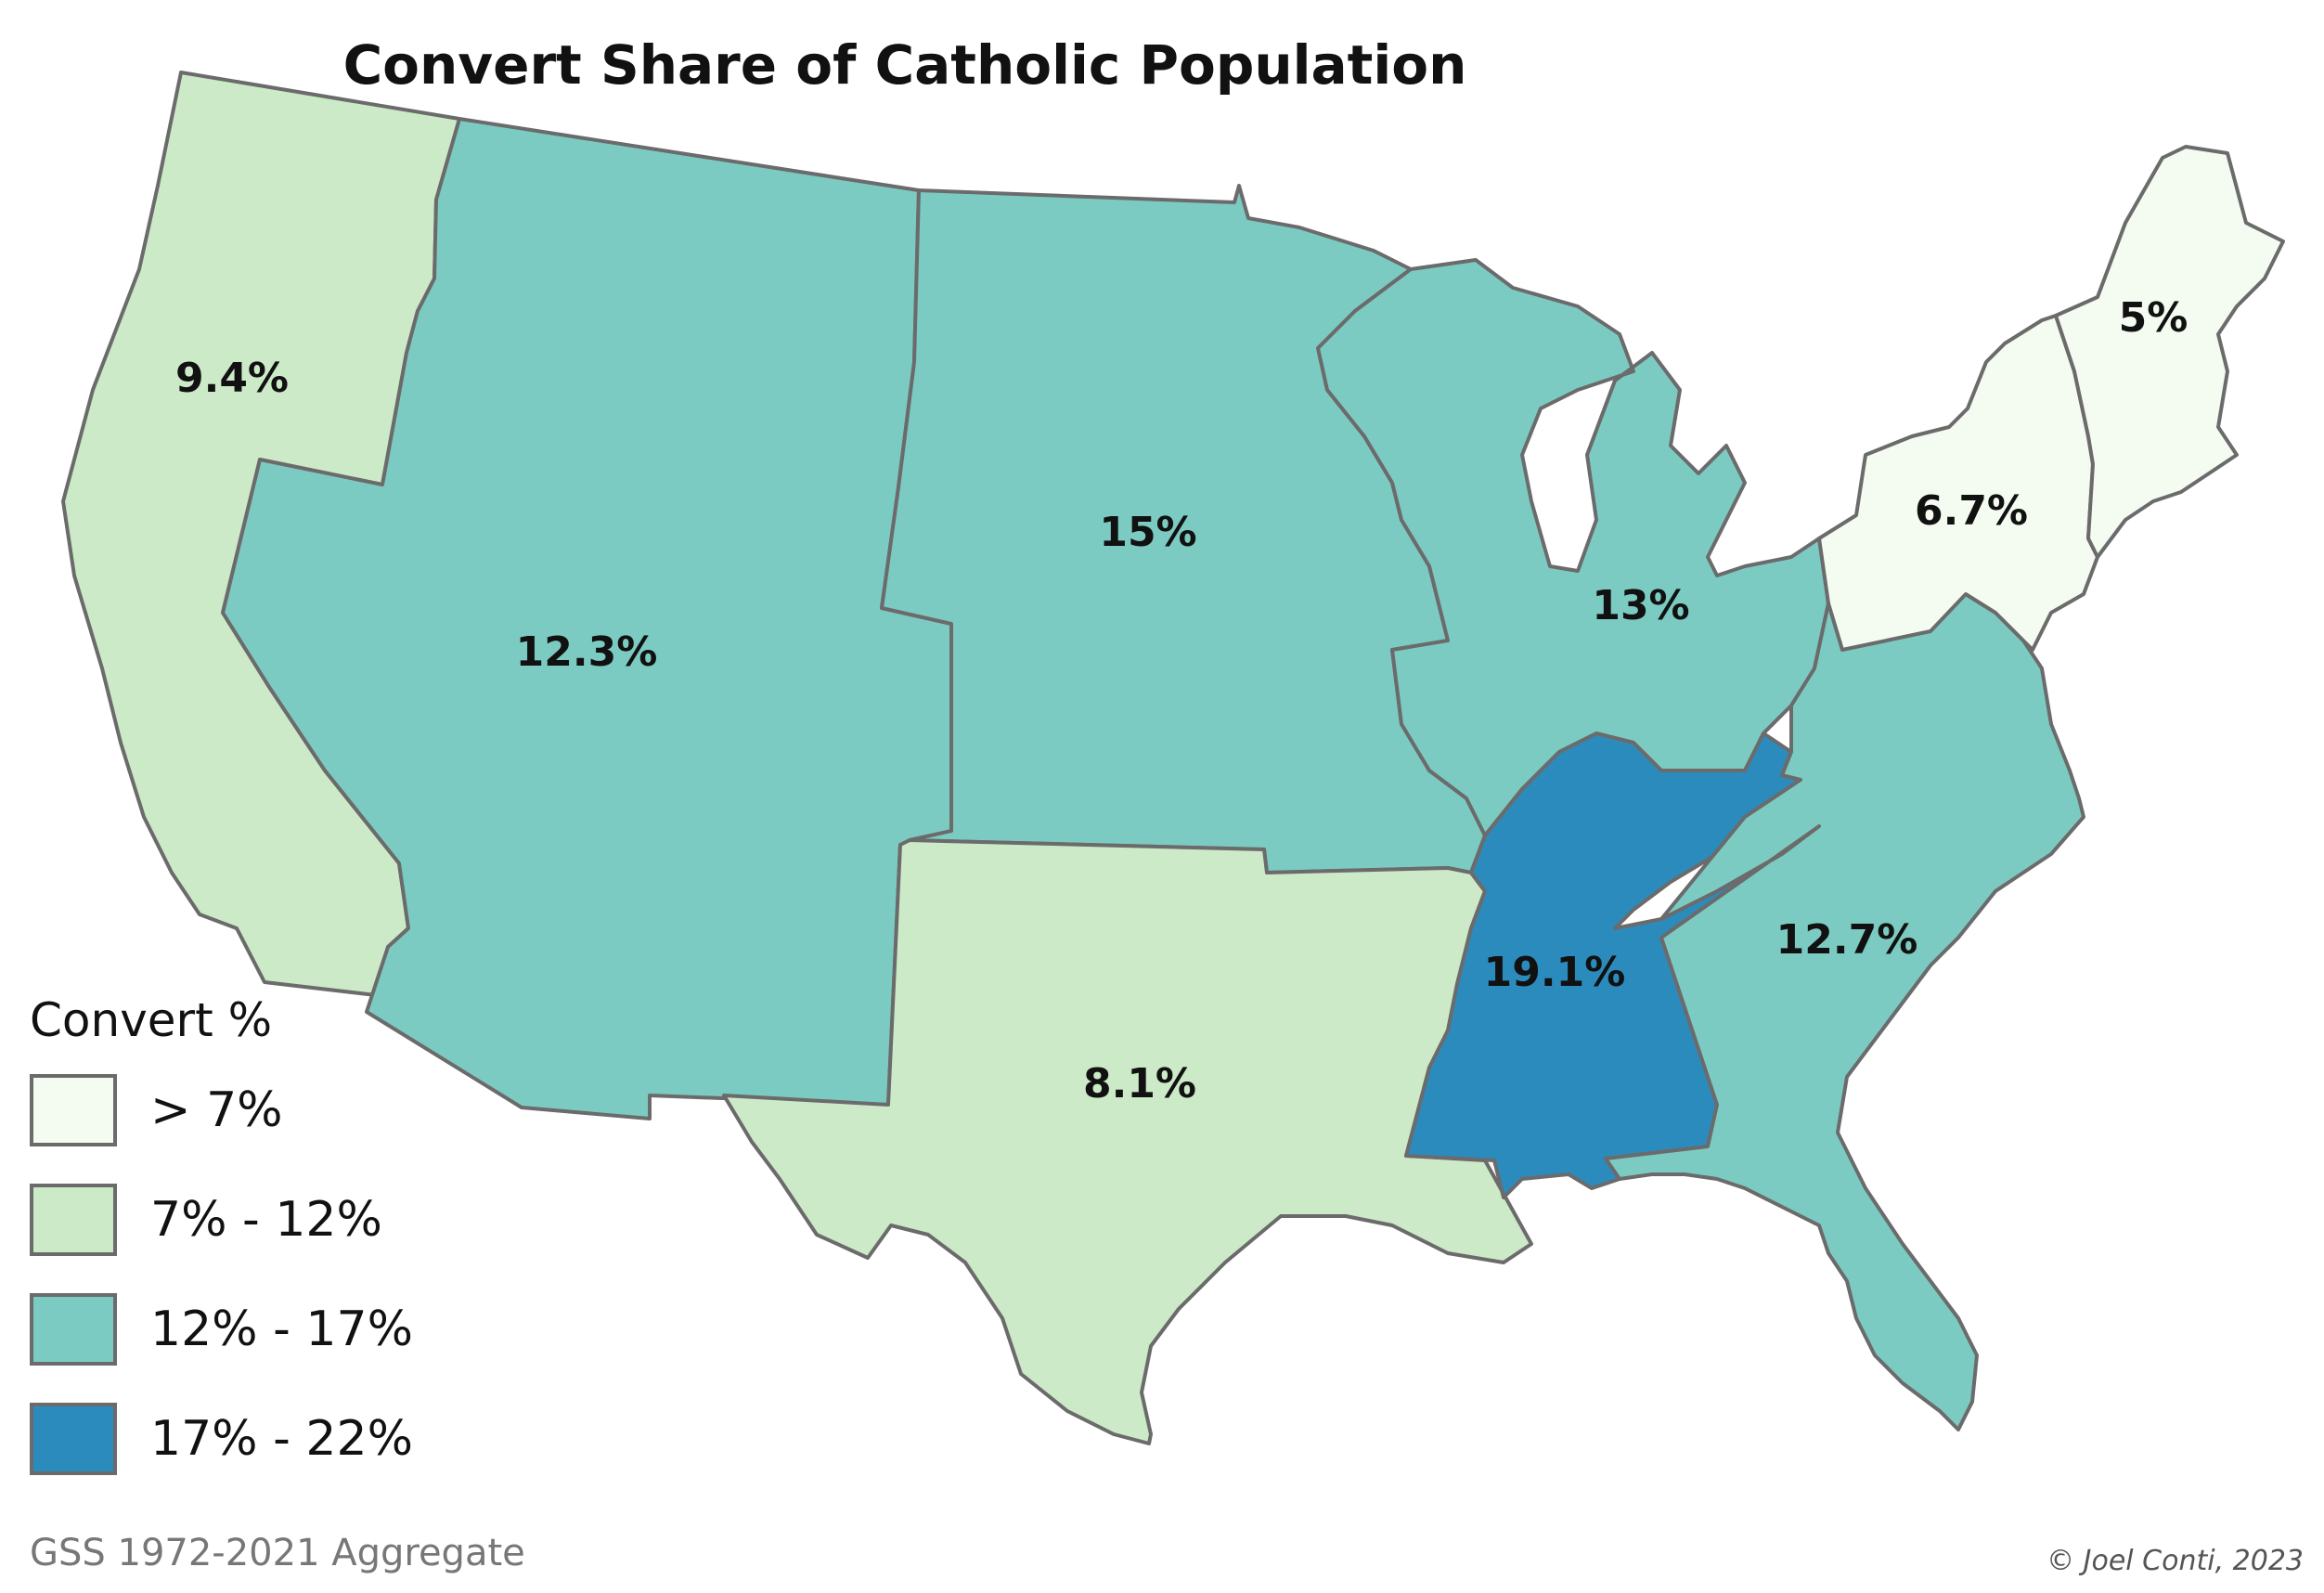 The height and width of the screenshot is (1593, 2324). What do you see at coordinates (1958, 483) in the screenshot?
I see `region-middle-atlantic` at bounding box center [1958, 483].